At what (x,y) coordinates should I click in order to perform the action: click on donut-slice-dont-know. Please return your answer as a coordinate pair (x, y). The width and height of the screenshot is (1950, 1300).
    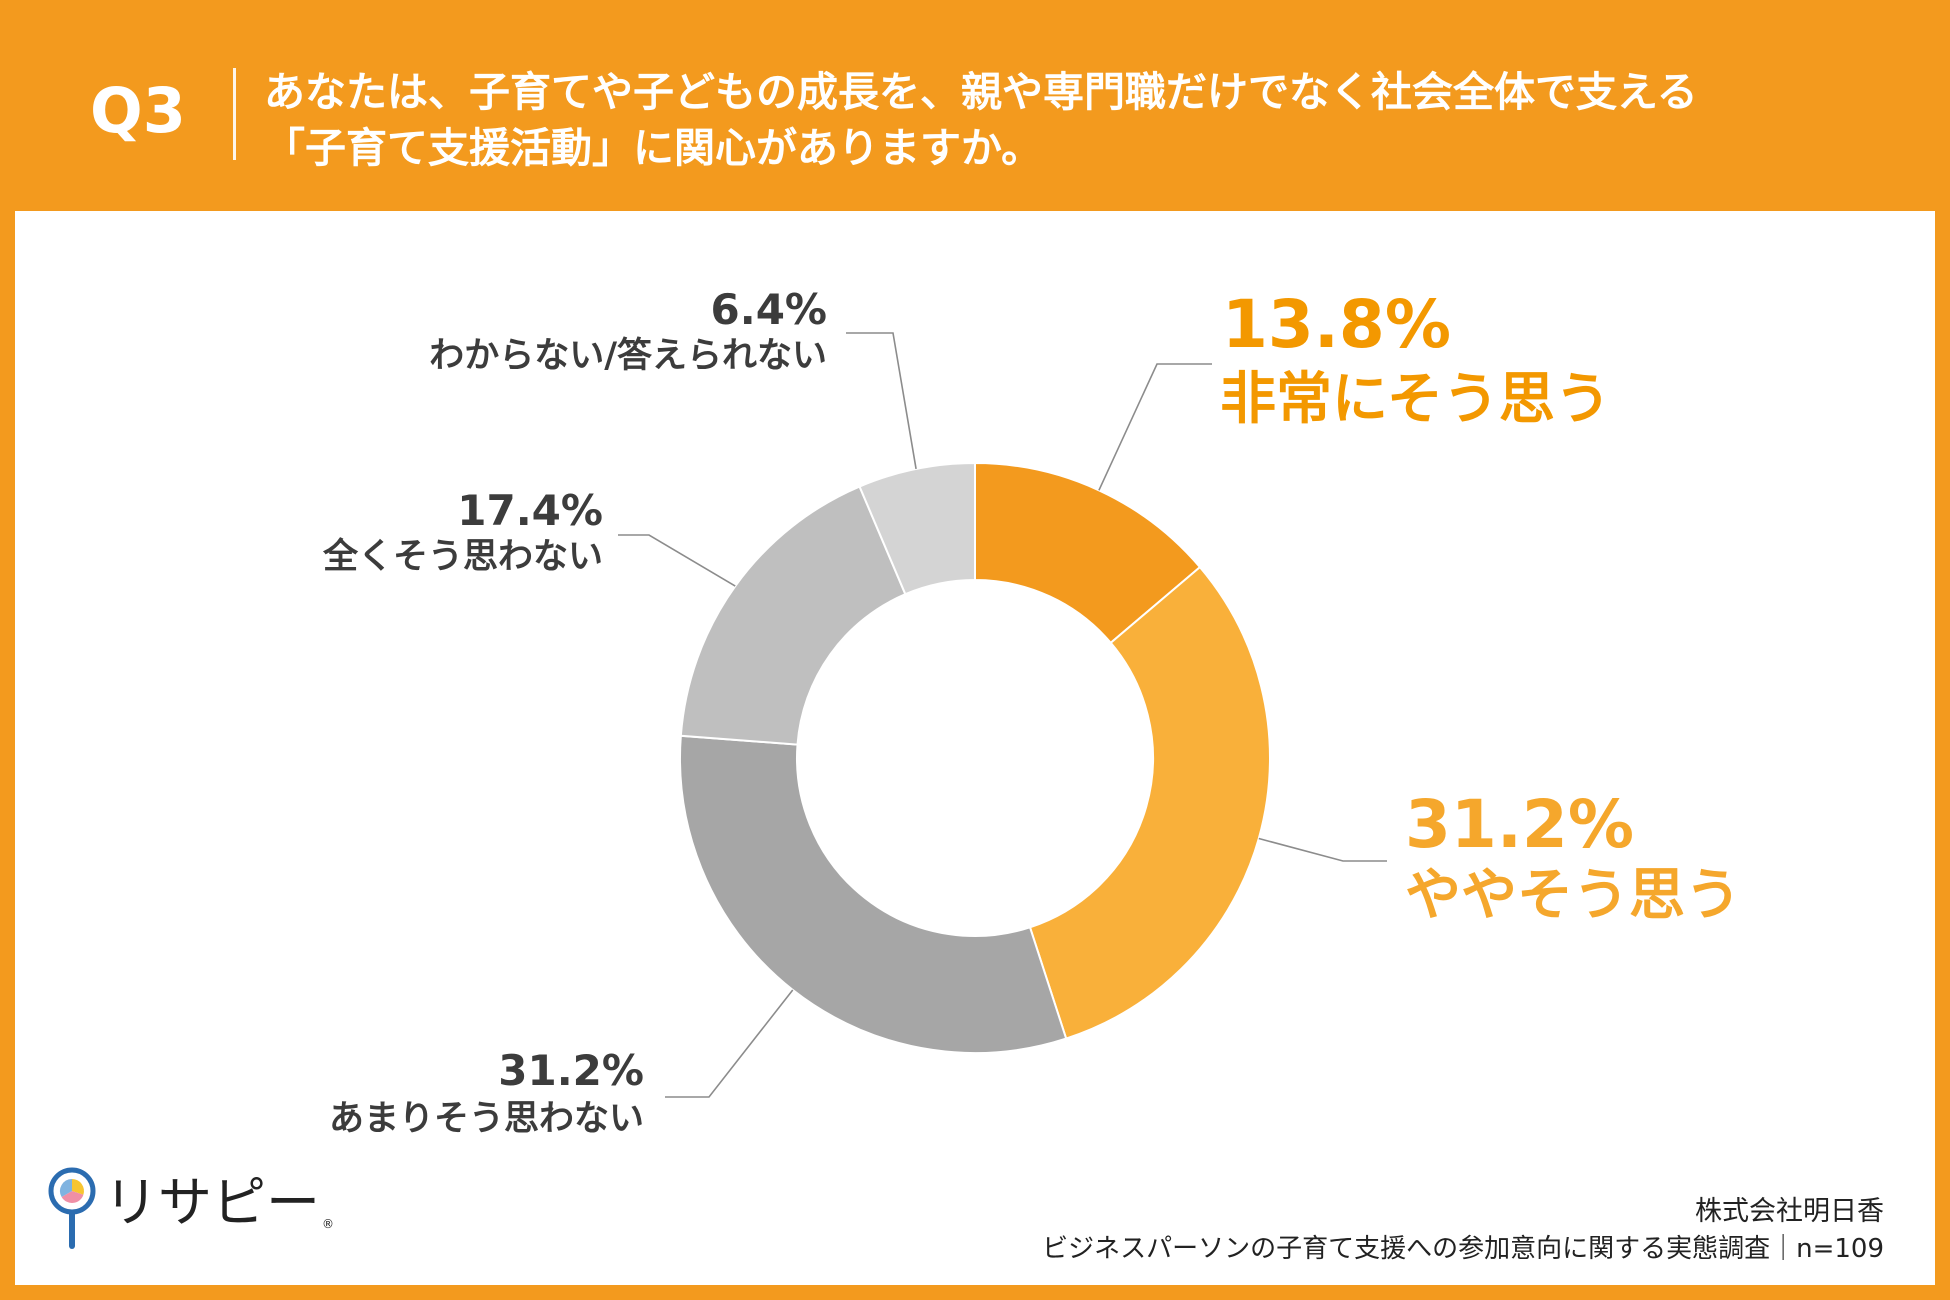
    Looking at the image, I should click on (917, 528).